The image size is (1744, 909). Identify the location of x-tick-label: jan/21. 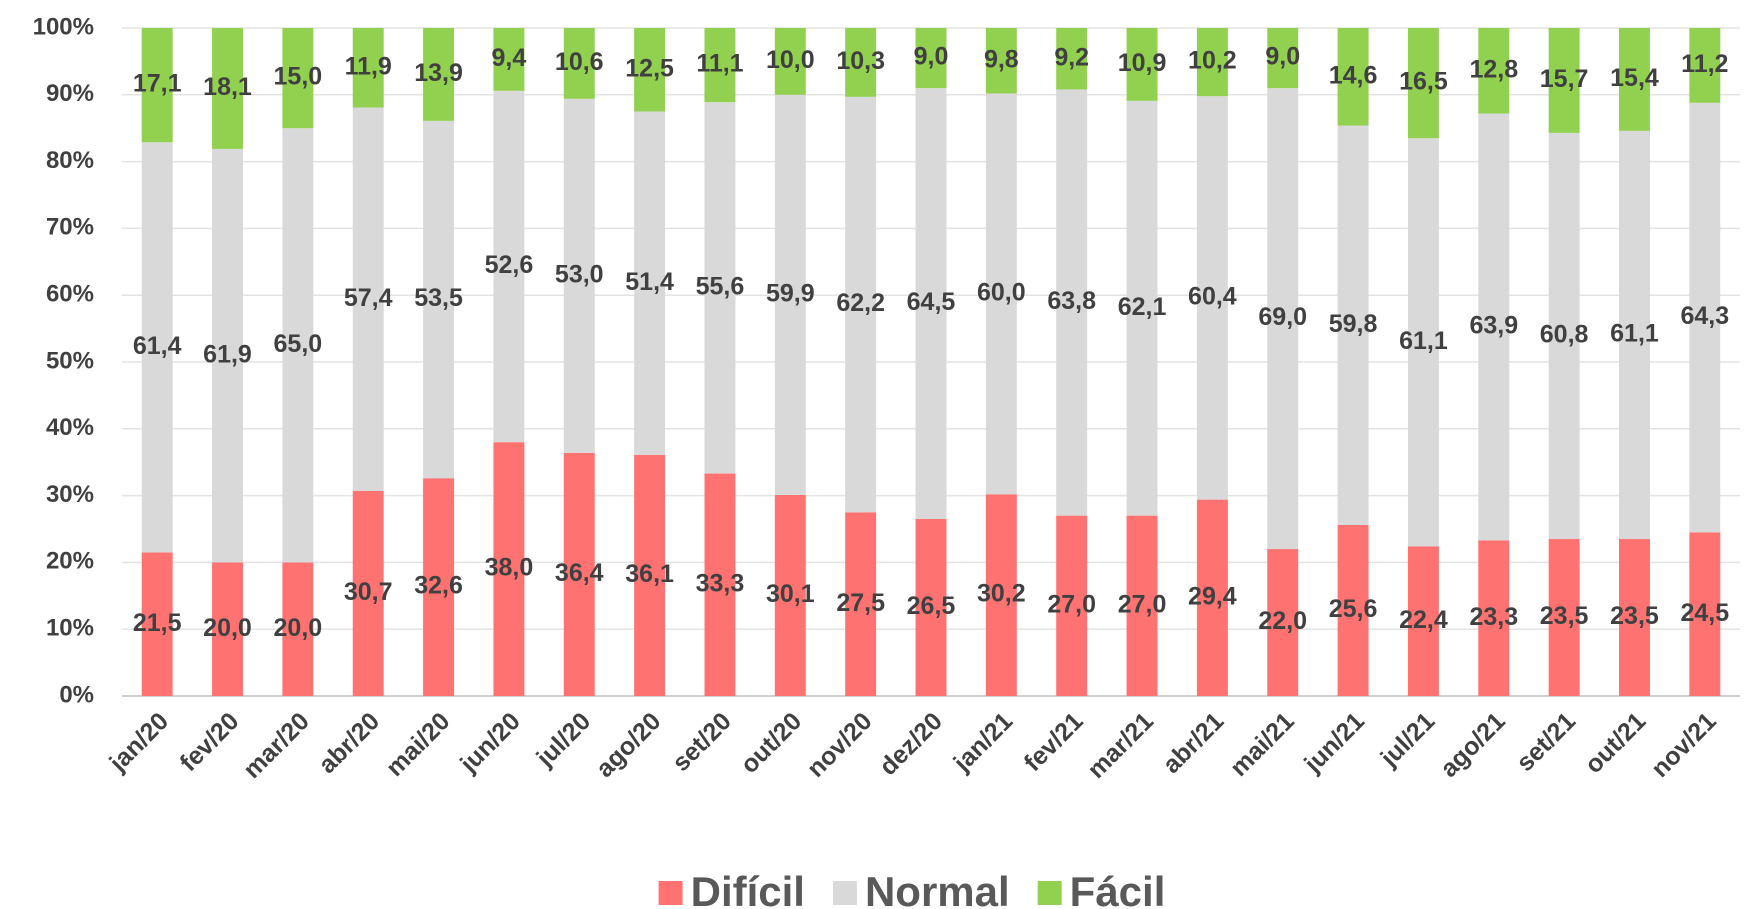
(983, 742).